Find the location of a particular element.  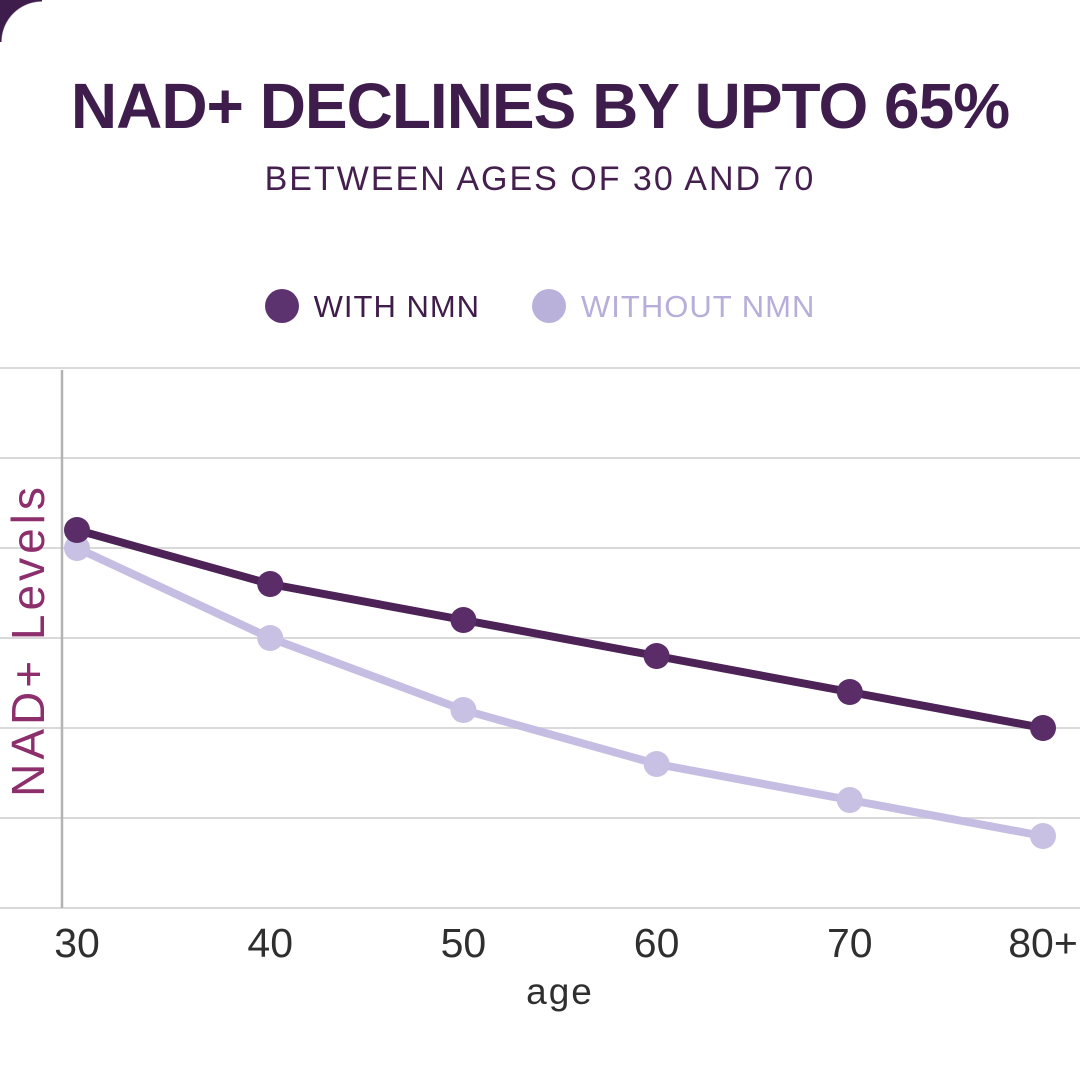

legend-item-without-nmn: WITHOUT NMN is located at coordinates (673, 306).